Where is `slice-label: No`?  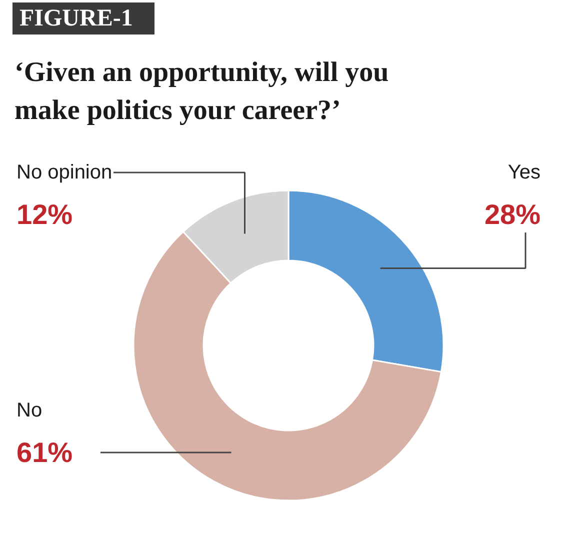 slice-label: No is located at coordinates (29, 411).